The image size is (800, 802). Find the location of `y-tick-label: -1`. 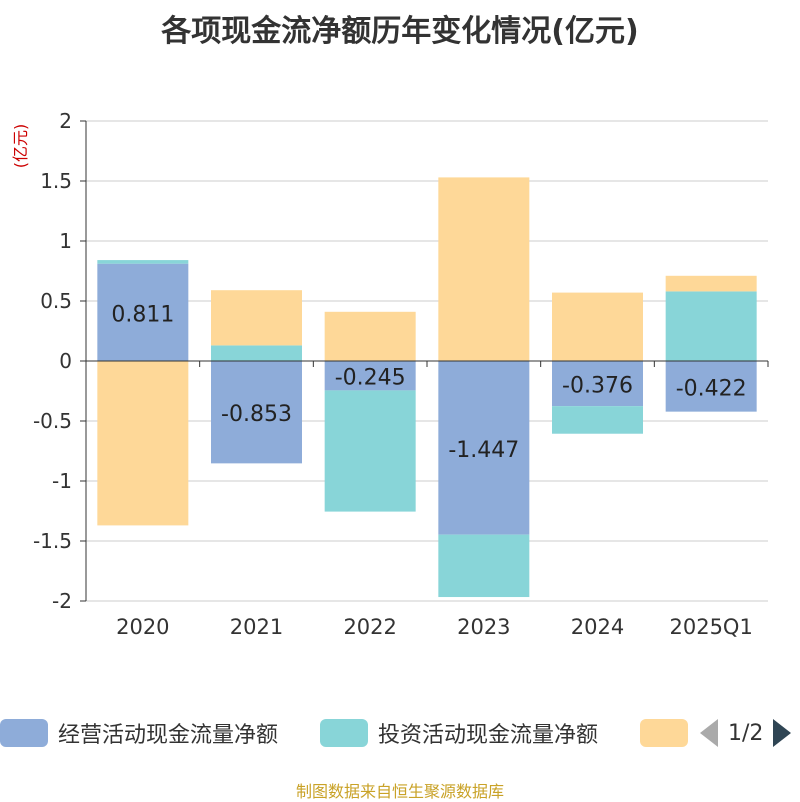

y-tick-label: -1 is located at coordinates (62, 481).